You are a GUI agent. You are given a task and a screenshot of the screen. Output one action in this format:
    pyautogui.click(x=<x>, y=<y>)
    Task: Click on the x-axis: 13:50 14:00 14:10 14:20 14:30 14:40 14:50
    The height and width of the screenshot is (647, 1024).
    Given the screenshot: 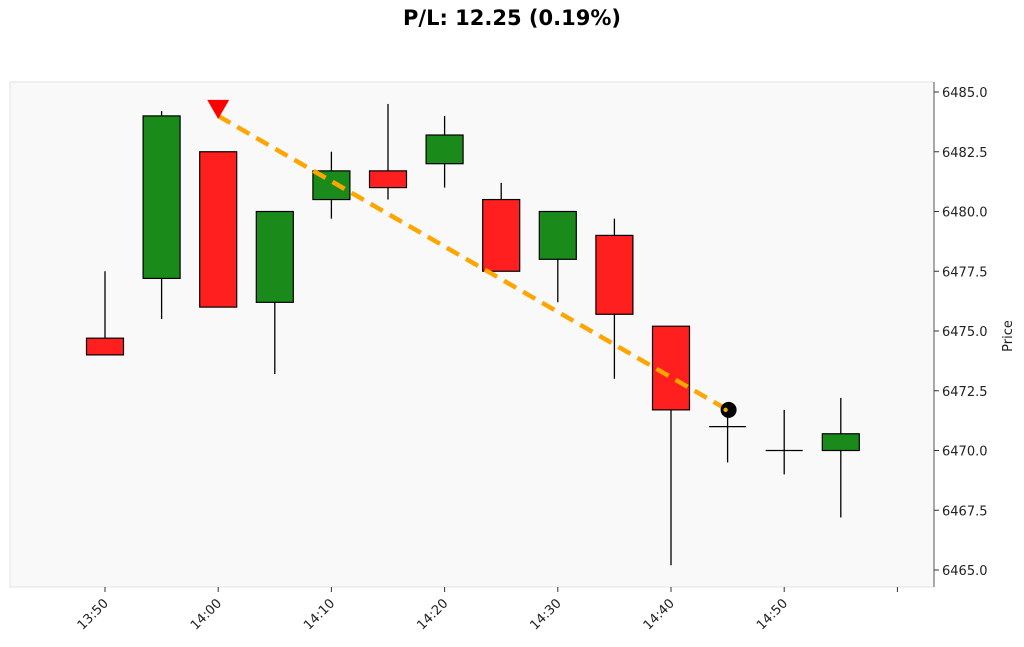 What is the action you would take?
    pyautogui.click(x=486, y=610)
    